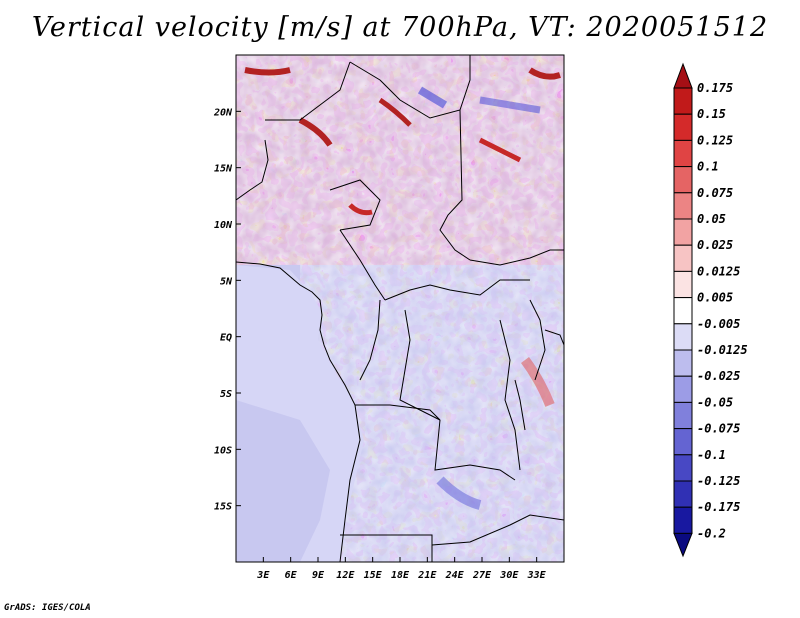  I want to click on y-axis: 20N 15N 10N 5N EQ 5S 10S 15S, so click(227, 310).